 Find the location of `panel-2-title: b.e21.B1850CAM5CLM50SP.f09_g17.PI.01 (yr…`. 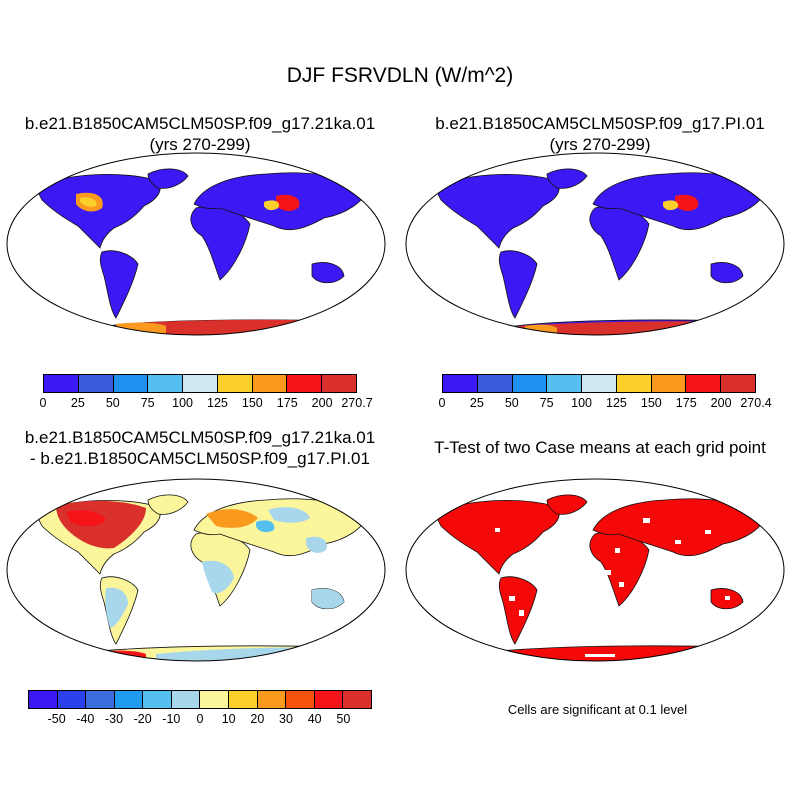

panel-2-title: b.e21.B1850CAM5CLM50SP.f09_g17.PI.01 (yr… is located at coordinates (600, 134).